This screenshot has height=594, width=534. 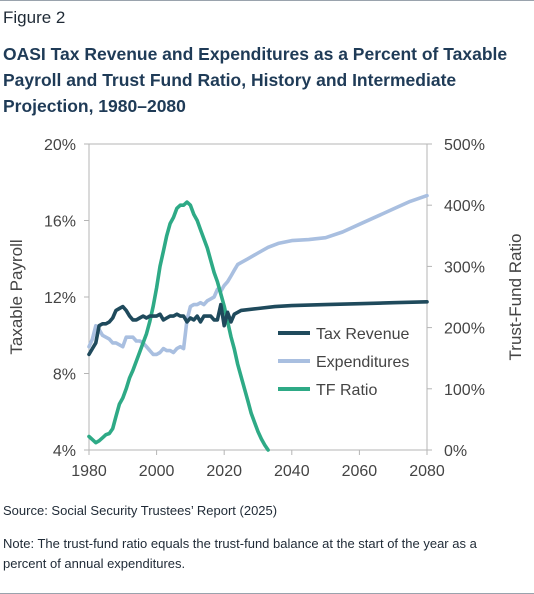 What do you see at coordinates (157, 471) in the screenshot?
I see `x-tick-label: 2000` at bounding box center [157, 471].